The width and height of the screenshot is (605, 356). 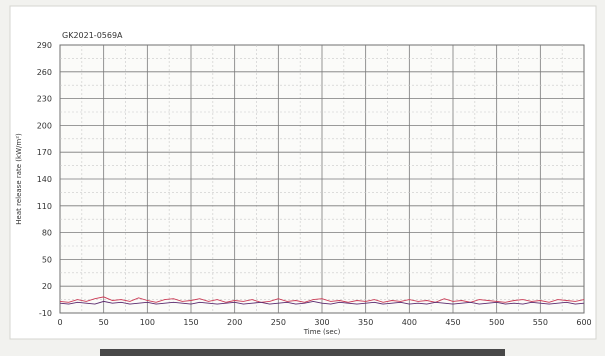 What do you see at coordinates (496, 322) in the screenshot?
I see `x-tick-label: 500` at bounding box center [496, 322].